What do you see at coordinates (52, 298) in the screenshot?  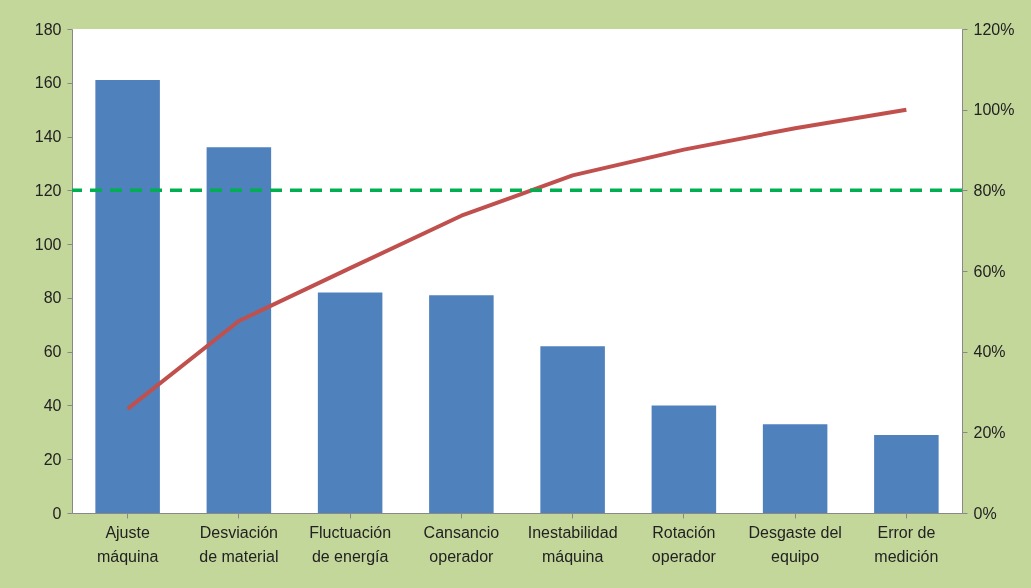 I see `y-tick-label: 80` at bounding box center [52, 298].